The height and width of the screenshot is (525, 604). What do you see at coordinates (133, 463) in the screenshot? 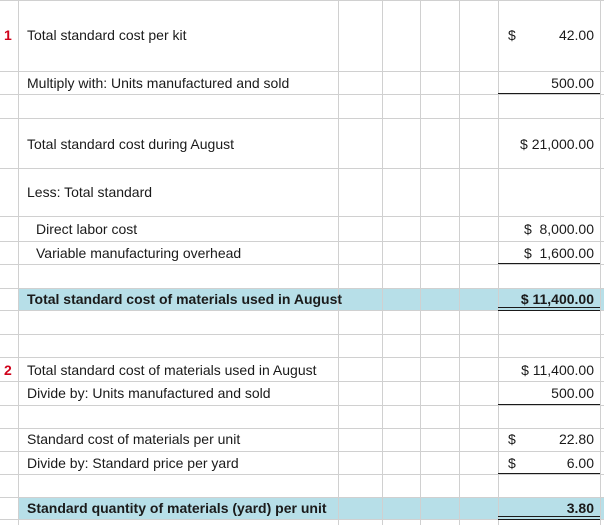
I see `price-per-yard-label: Divide by: Standard price per yard` at bounding box center [133, 463].